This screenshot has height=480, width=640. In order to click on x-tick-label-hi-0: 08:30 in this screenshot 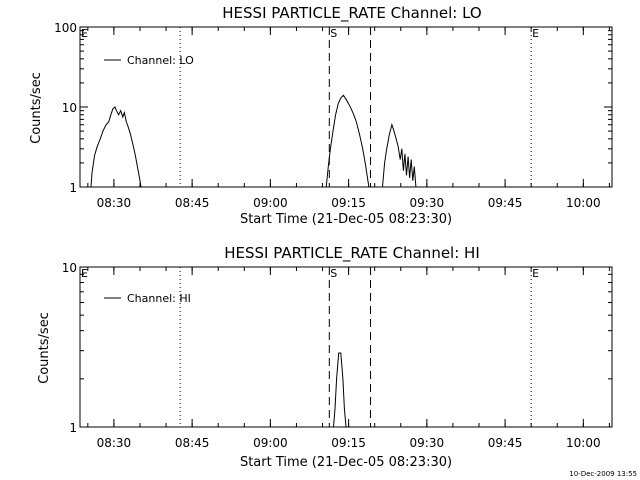, I will do `click(114, 443)`.